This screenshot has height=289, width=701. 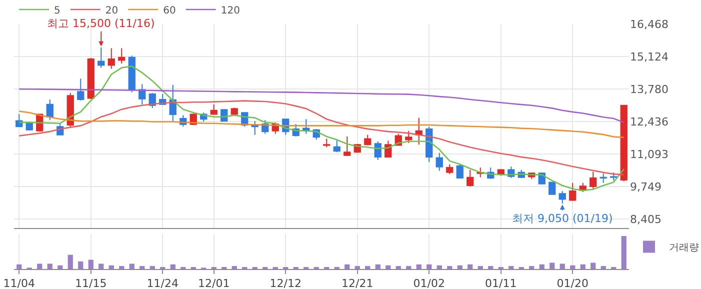 I want to click on legend-label: 5, so click(x=57, y=10).